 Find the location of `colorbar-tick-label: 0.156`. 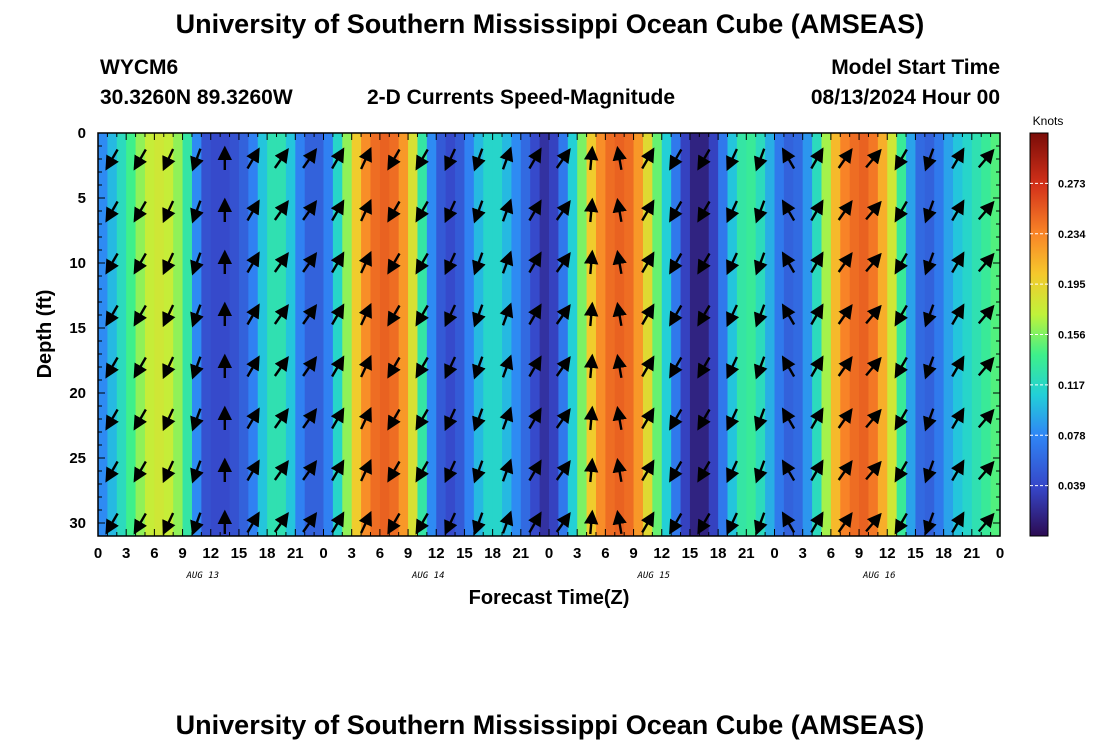

colorbar-tick-label: 0.156 is located at coordinates (1072, 336).